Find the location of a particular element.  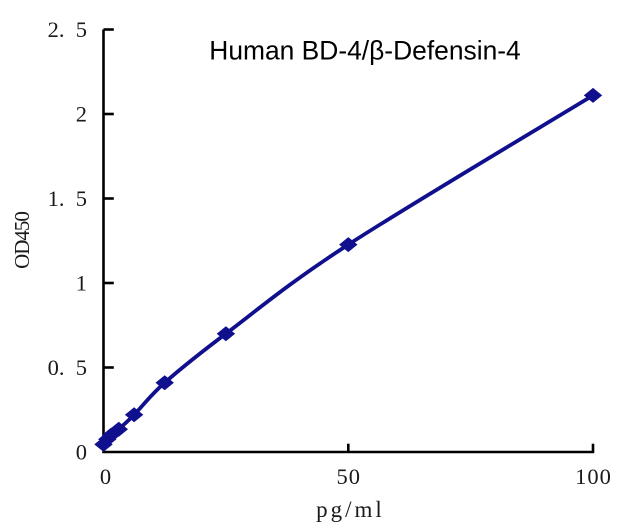

svg-text: 2 is located at coordinates (81, 113).